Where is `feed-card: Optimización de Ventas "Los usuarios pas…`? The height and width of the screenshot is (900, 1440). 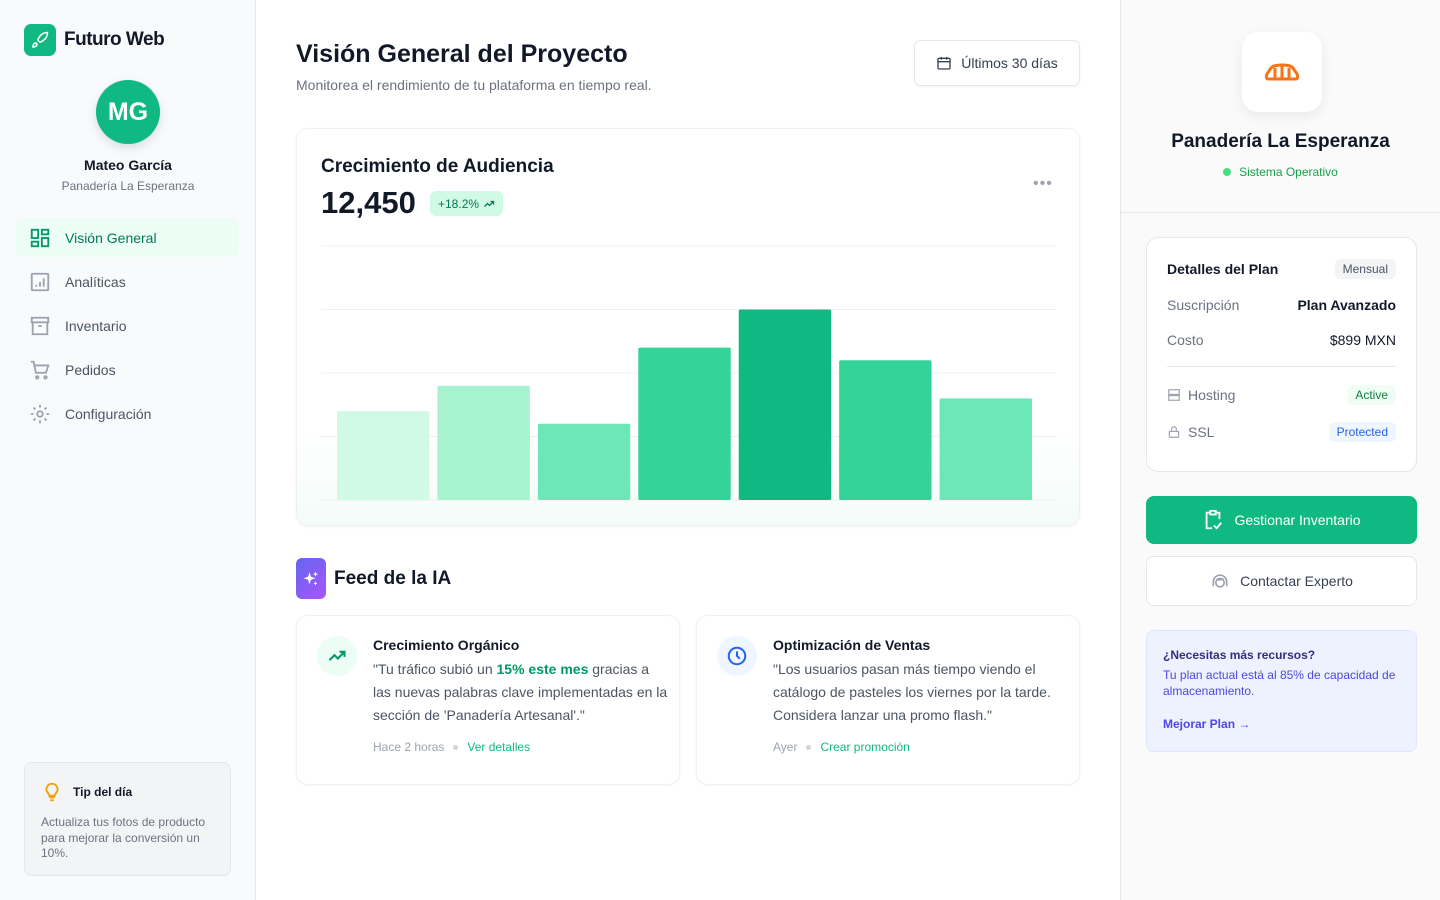 feed-card: Optimización de Ventas "Los usuarios pas… is located at coordinates (888, 700).